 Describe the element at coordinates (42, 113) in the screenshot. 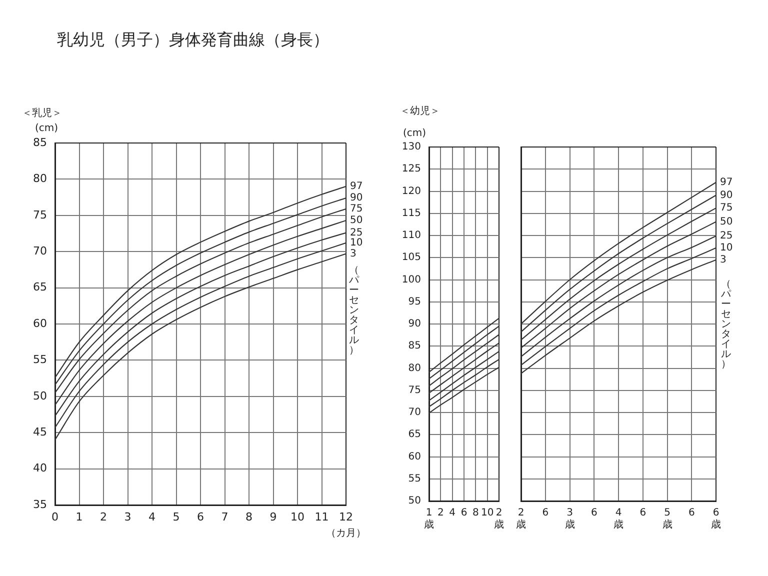

I see `chart-subtitle: ＜乳児＞` at that location.